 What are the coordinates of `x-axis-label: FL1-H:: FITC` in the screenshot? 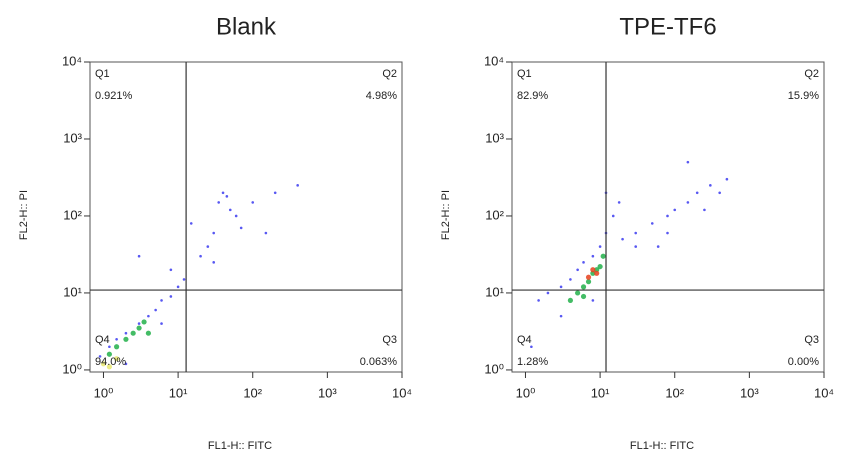 It's located at (662, 446).